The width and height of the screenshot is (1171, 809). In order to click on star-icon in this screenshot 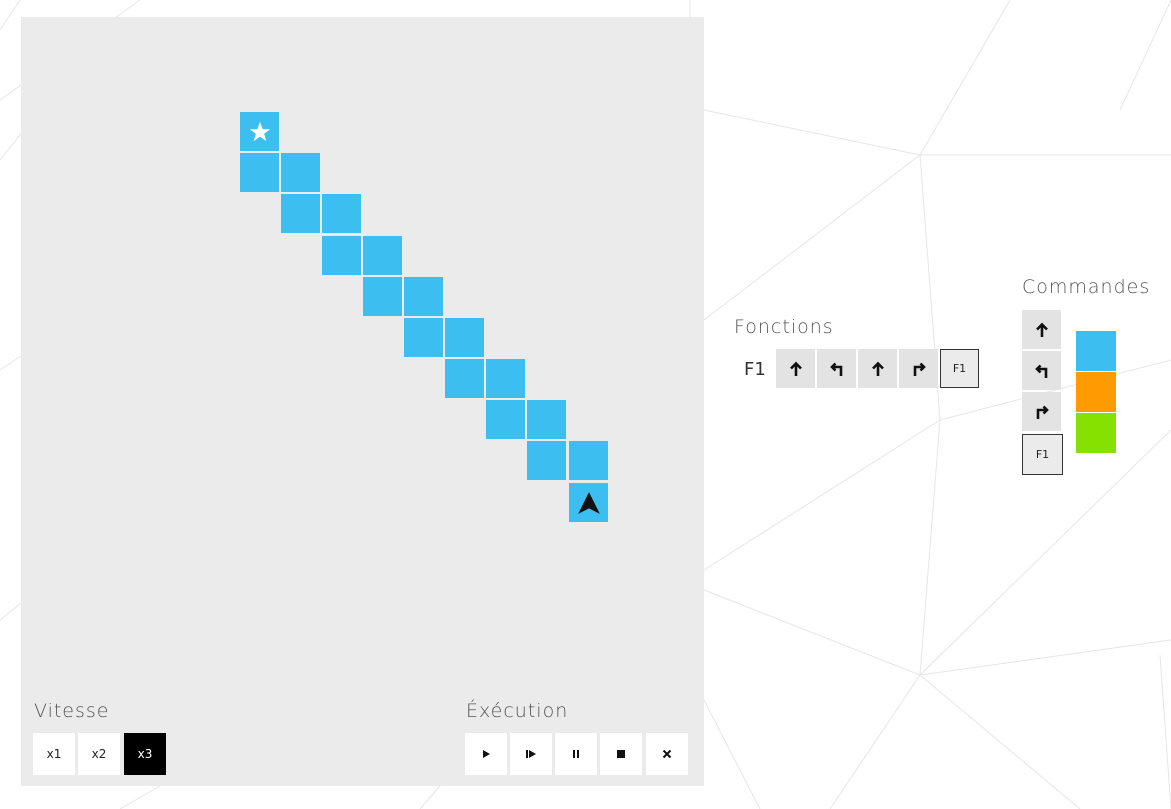, I will do `click(259, 131)`.